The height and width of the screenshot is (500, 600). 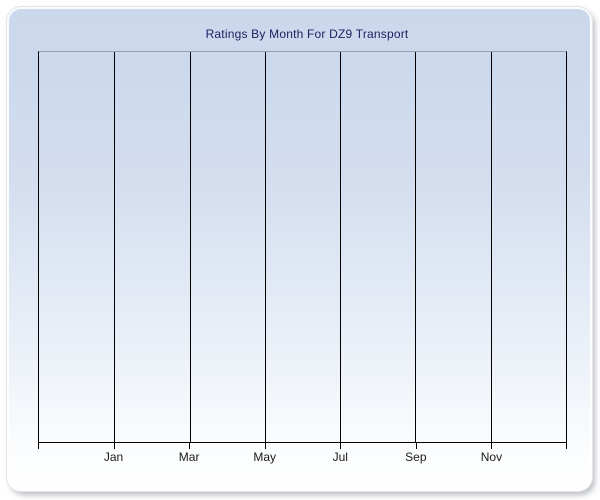 I want to click on x-axis-label: Sep, so click(x=416, y=457).